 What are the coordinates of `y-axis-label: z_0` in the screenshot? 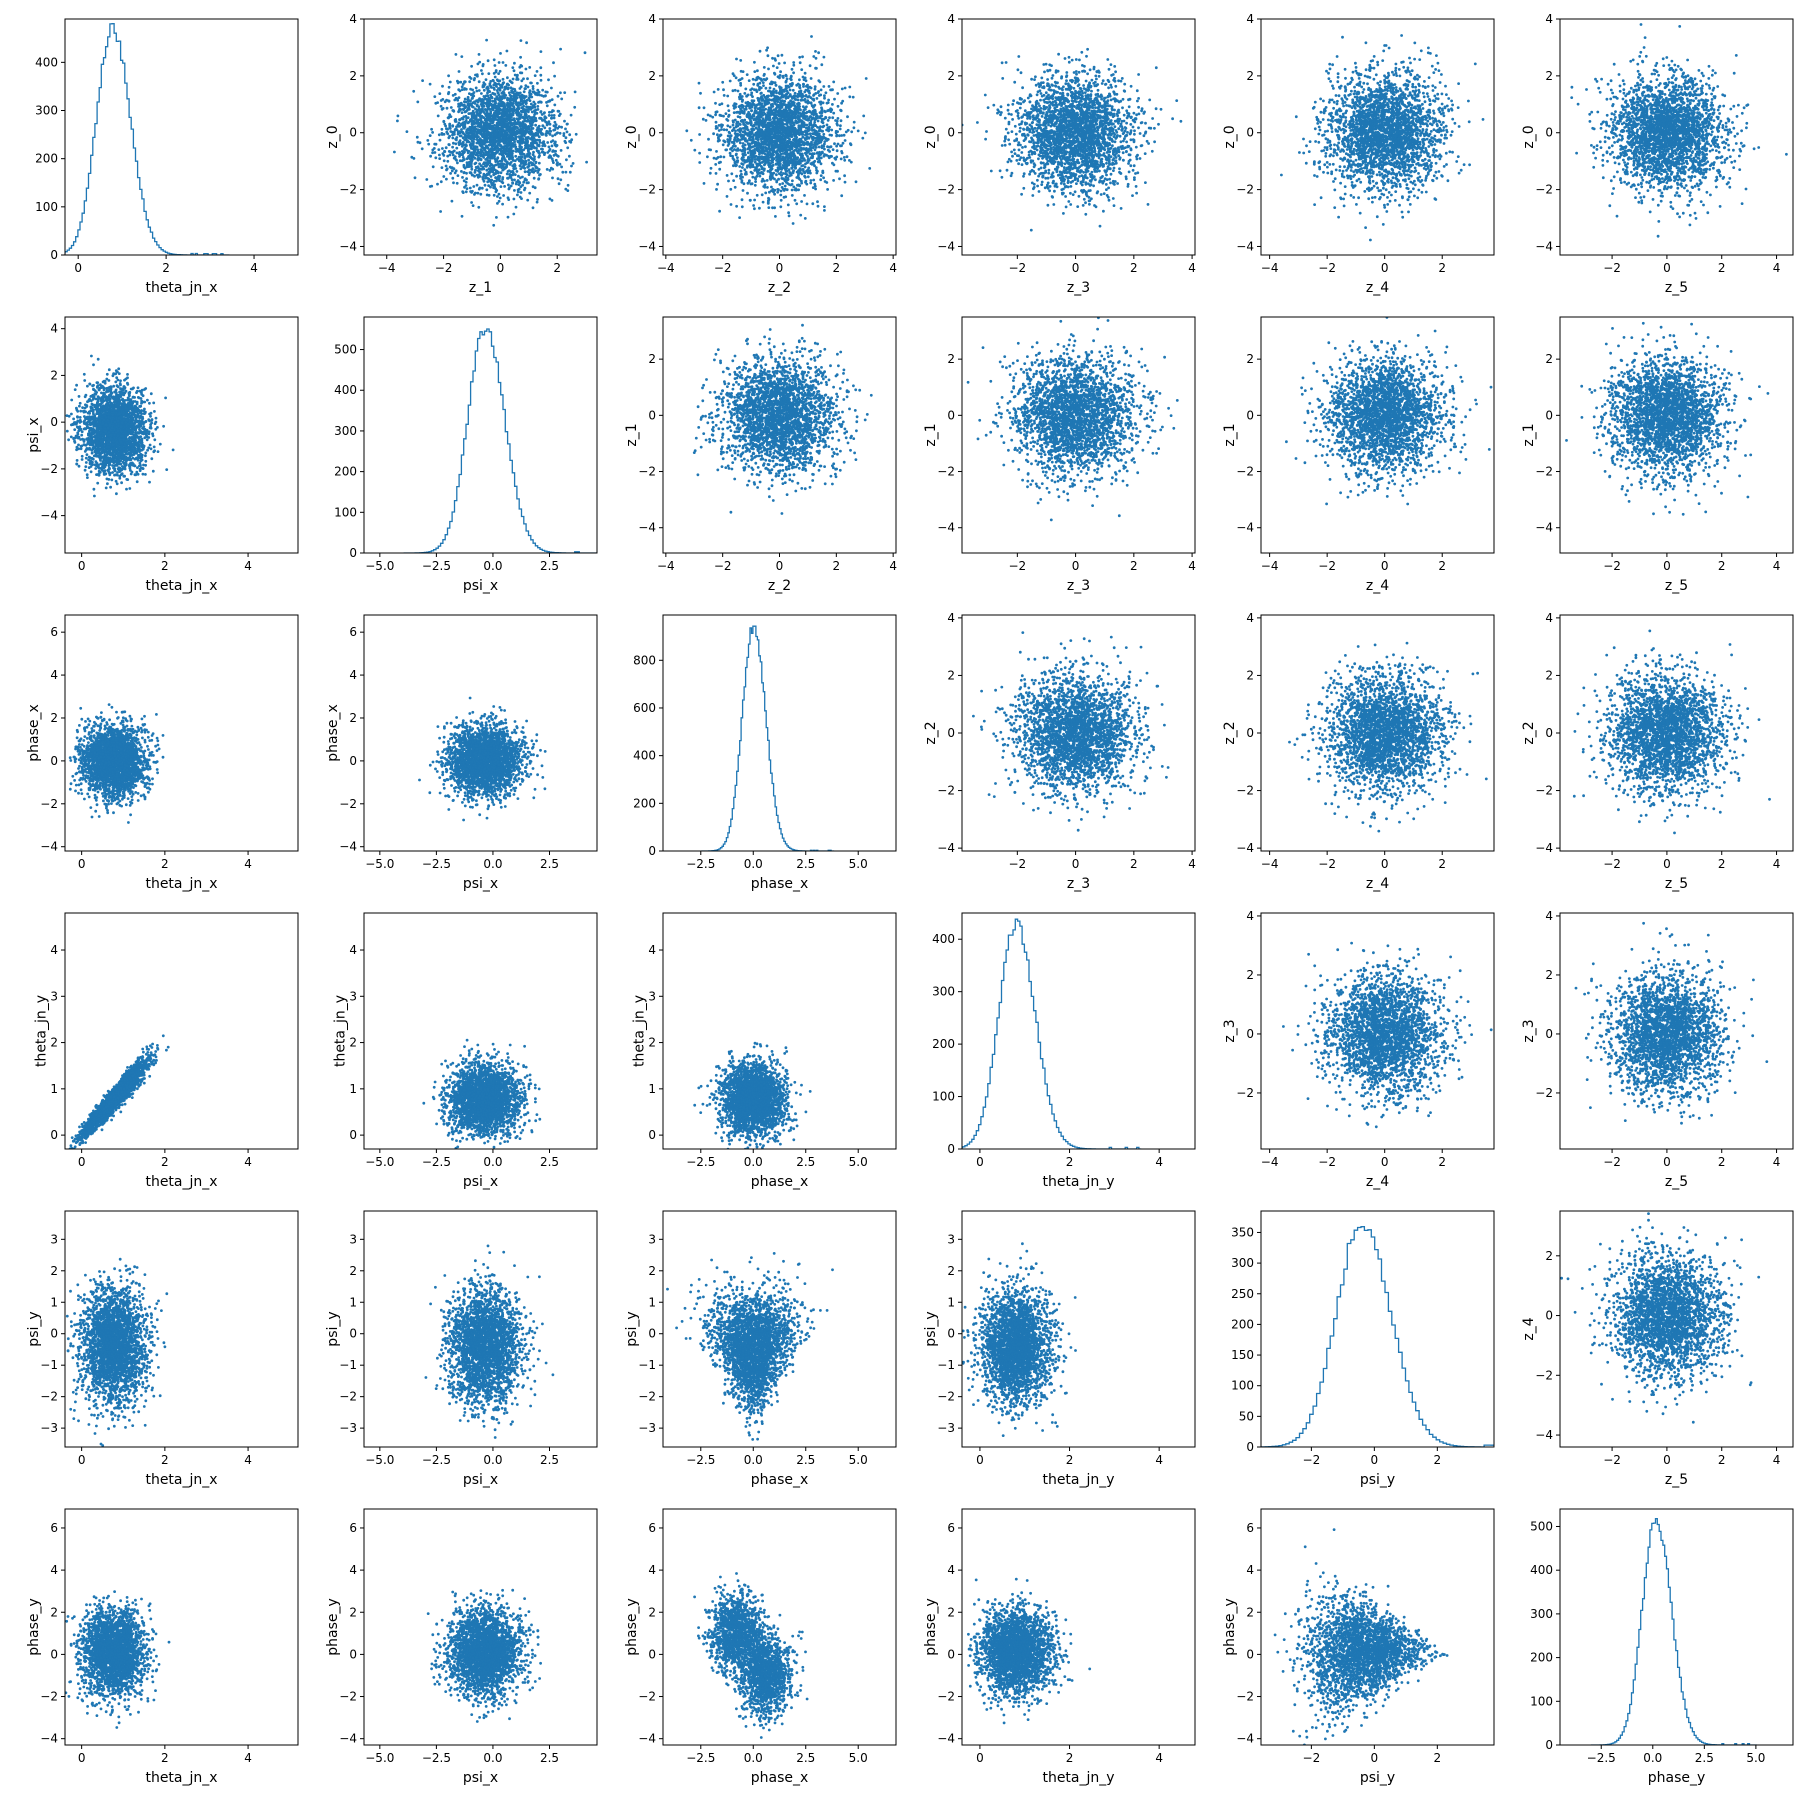 It's located at (333, 136).